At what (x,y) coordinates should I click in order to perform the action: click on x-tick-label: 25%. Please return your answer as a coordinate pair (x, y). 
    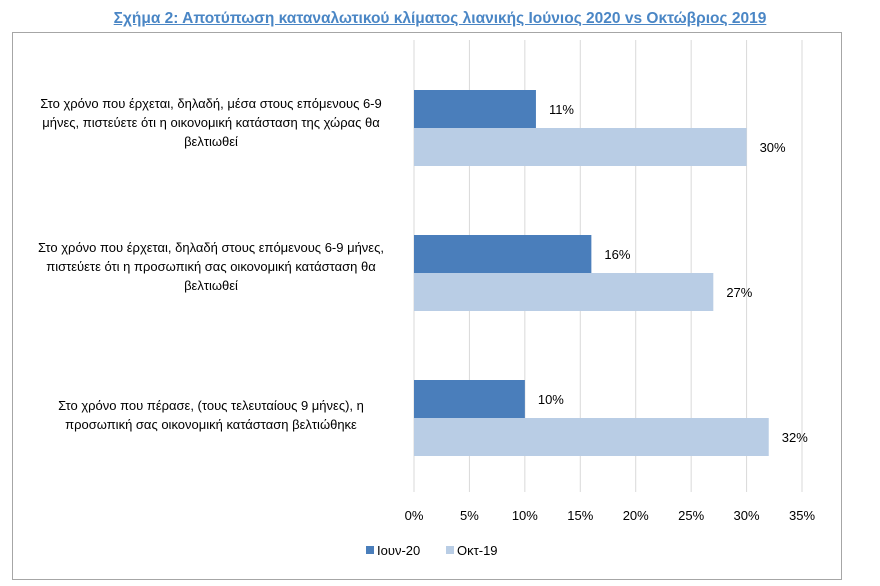
    Looking at the image, I should click on (691, 515).